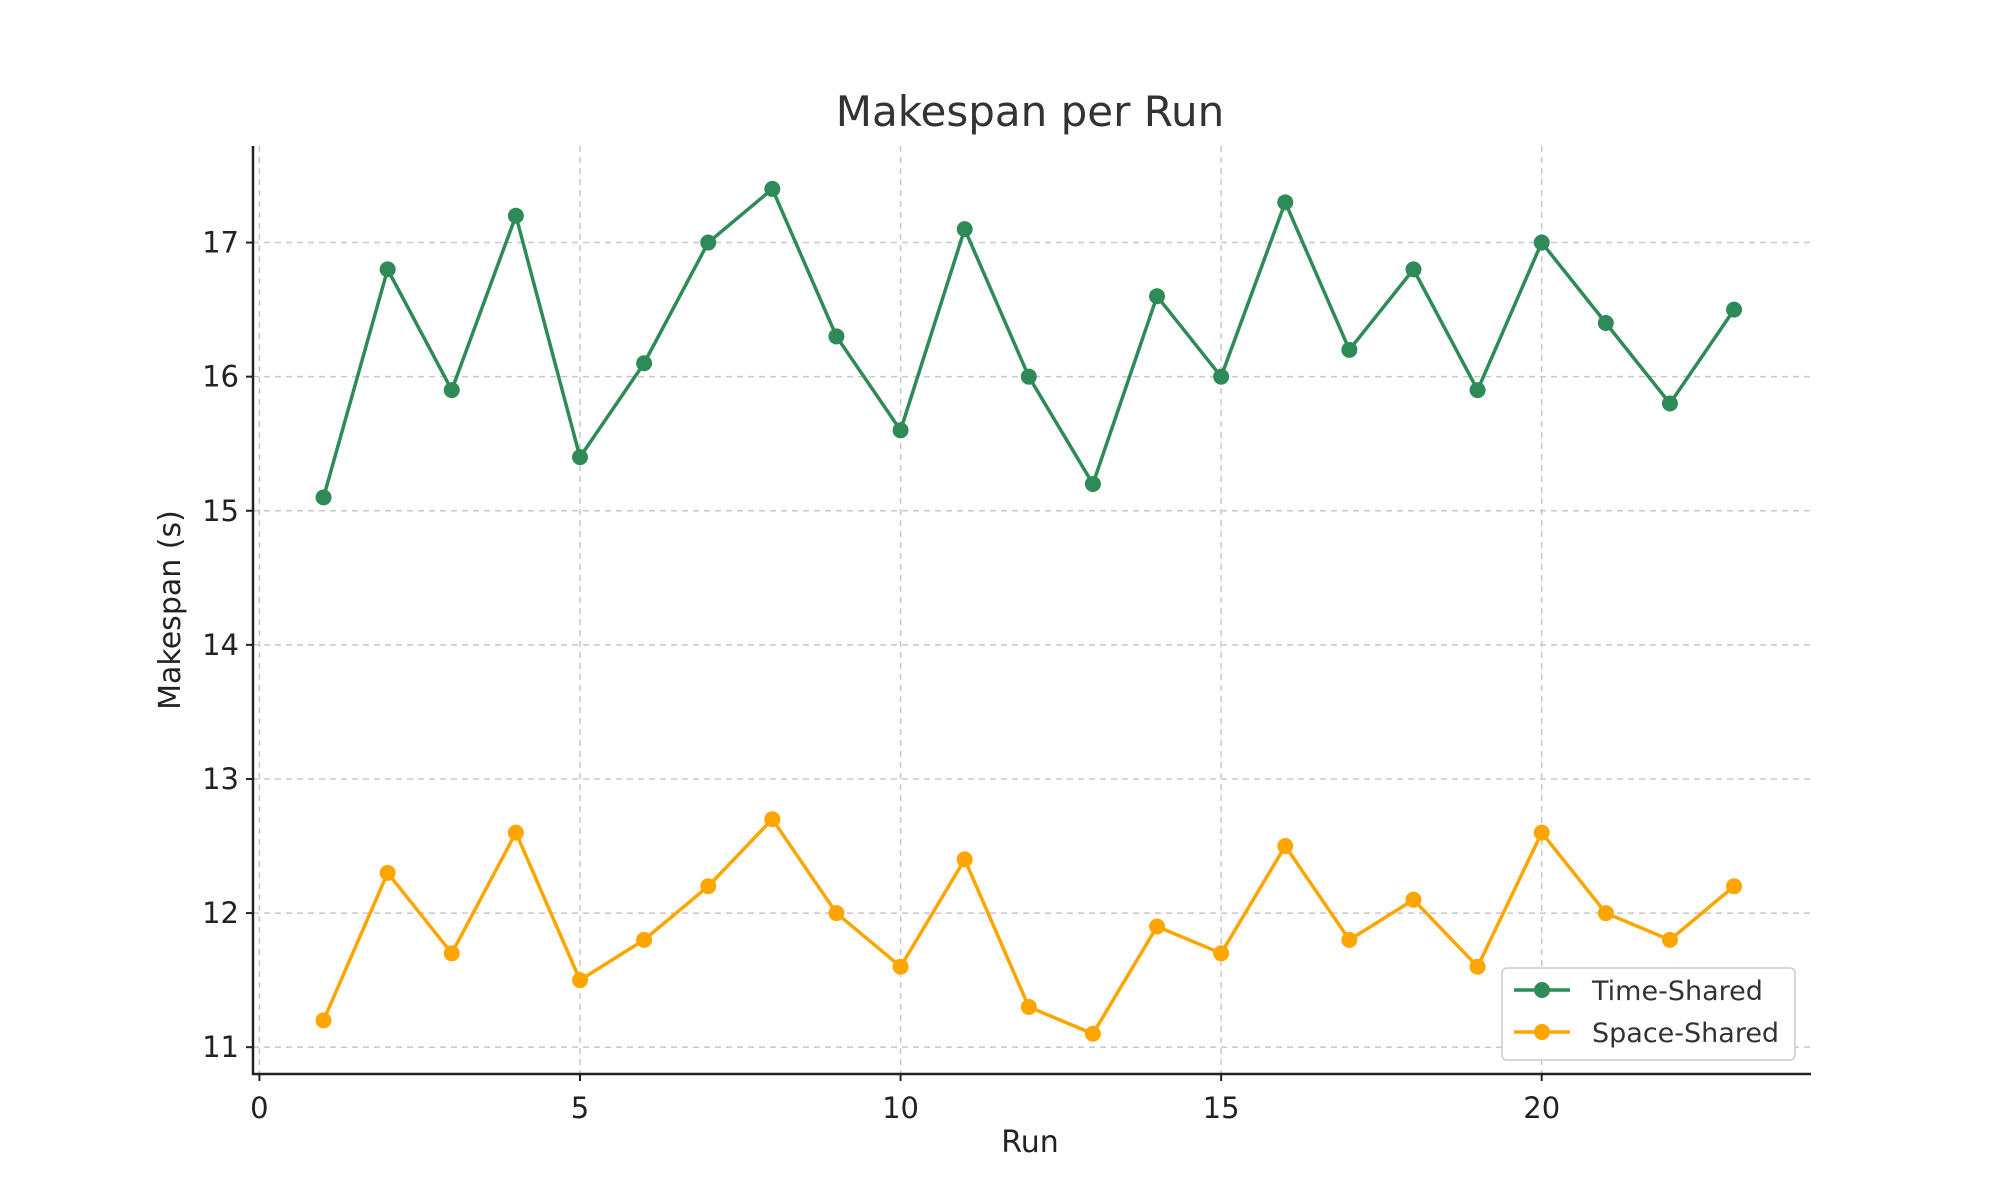 Image resolution: width=2000 pixels, height=1200 pixels. Describe the element at coordinates (220, 243) in the screenshot. I see `y-tick-label: 17` at that location.